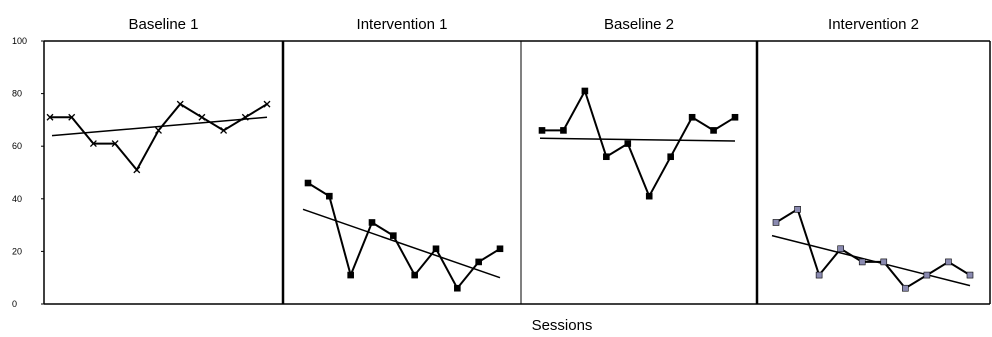 This screenshot has width=992, height=337. What do you see at coordinates (873, 24) in the screenshot?
I see `phase-title: Intervention 2` at bounding box center [873, 24].